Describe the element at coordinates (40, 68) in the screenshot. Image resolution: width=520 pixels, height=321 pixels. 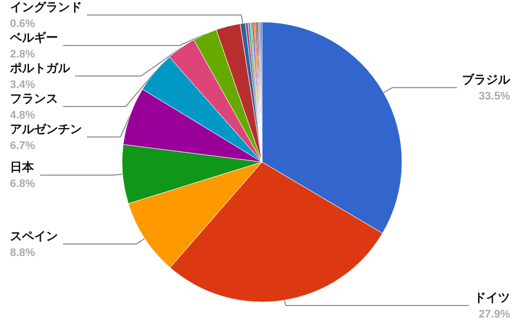
I see `slice-label: ポルトガル` at that location.